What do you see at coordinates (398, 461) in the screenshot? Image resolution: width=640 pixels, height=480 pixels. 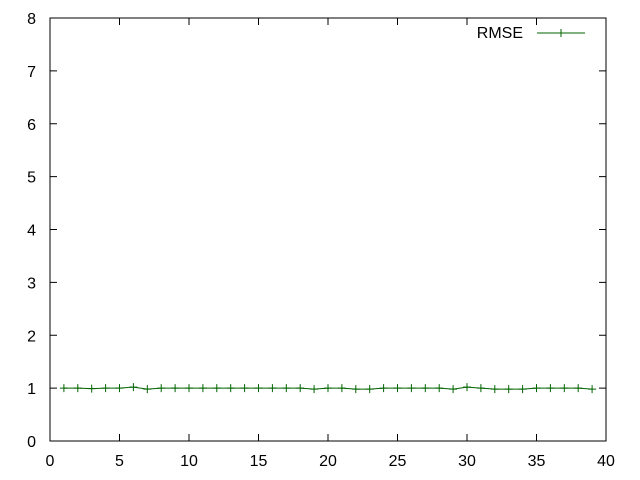 I see `x-tick-label: 25` at bounding box center [398, 461].